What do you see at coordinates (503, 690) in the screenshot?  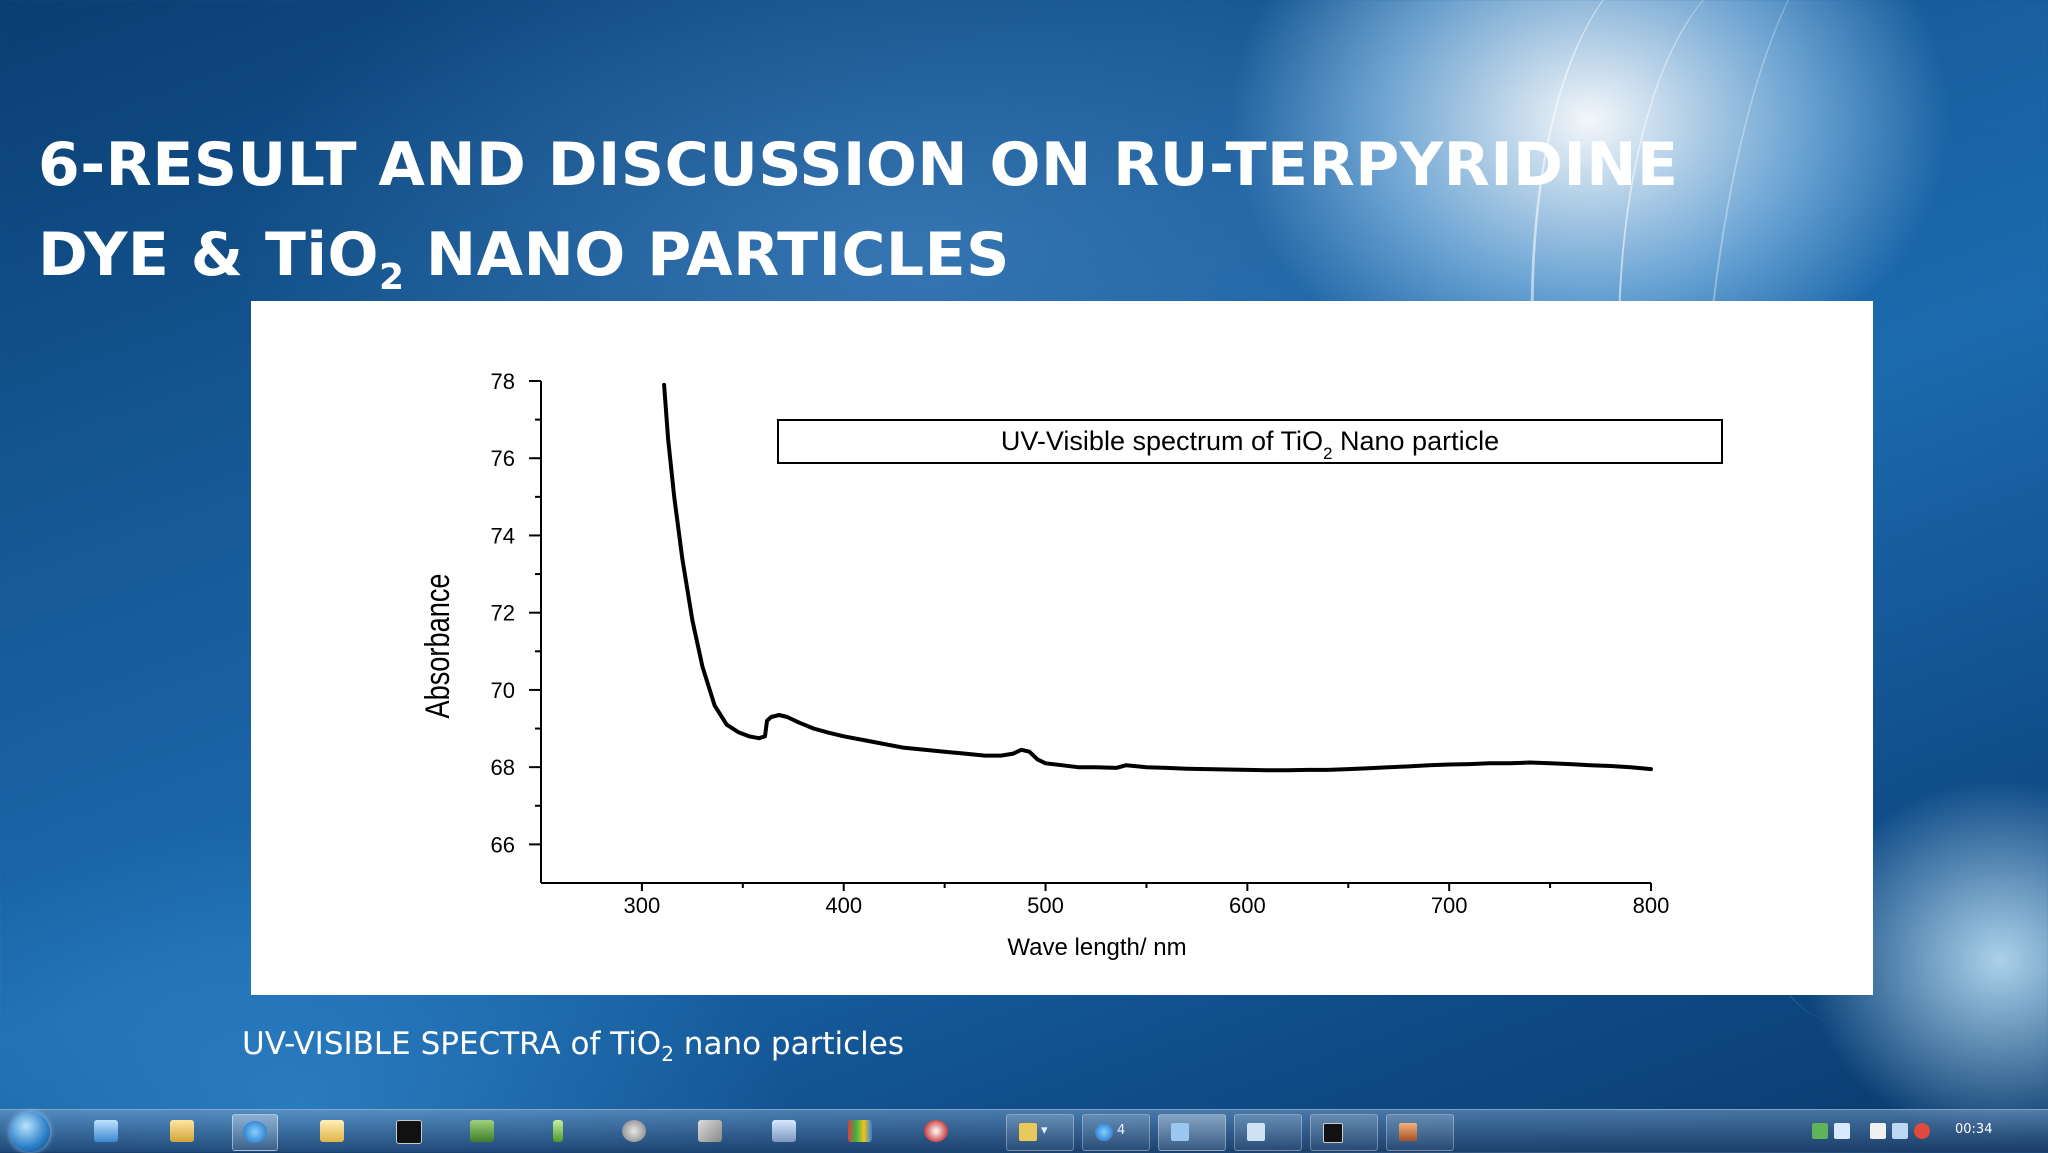 I see `y-tick-label: 70` at bounding box center [503, 690].